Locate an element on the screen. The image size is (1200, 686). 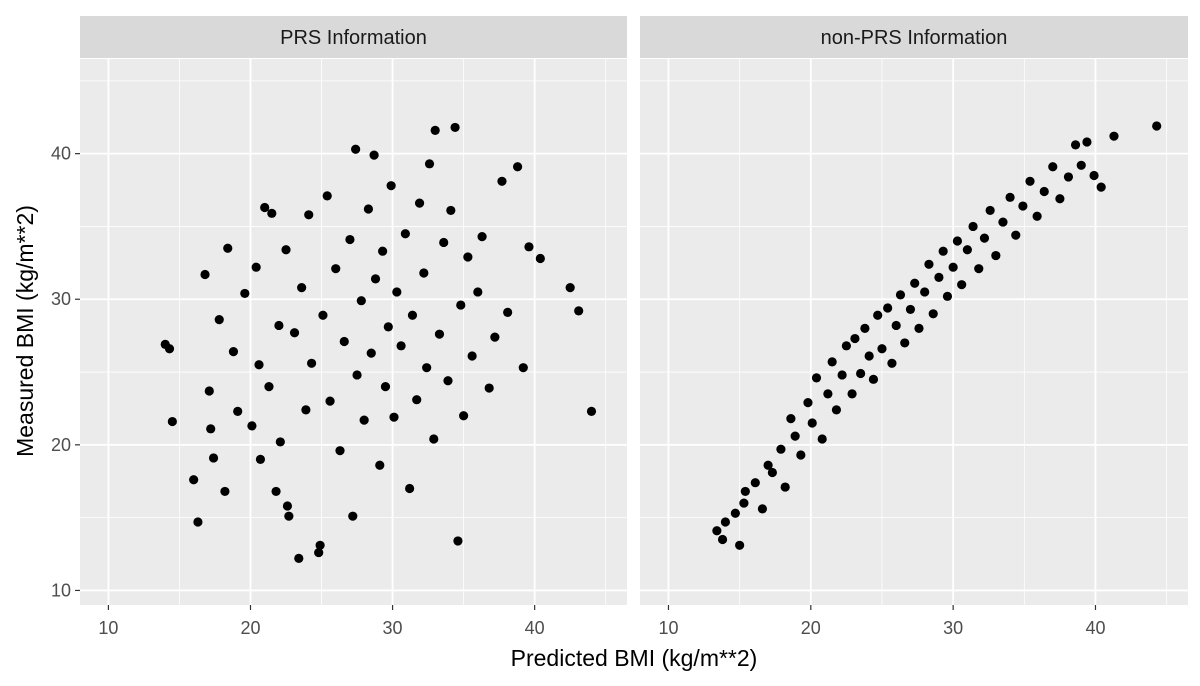
y-axis-title: Measured BMI (kg/m**2) is located at coordinates (25, 331).